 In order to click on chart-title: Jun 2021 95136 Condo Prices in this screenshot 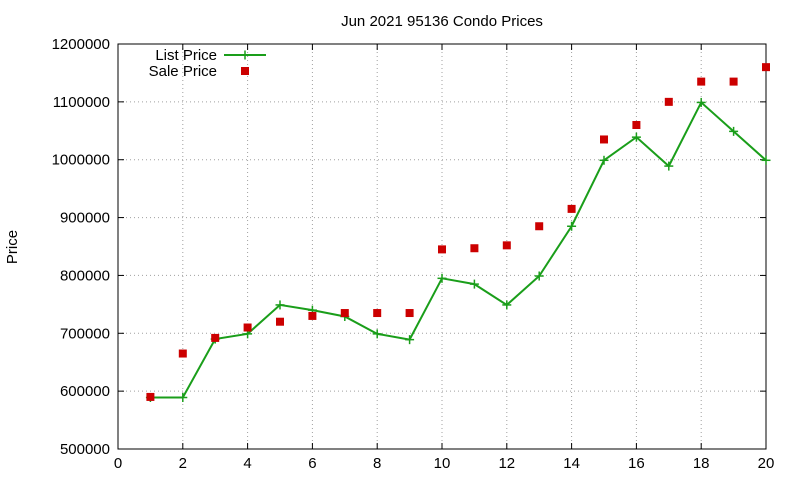, I will do `click(442, 21)`.